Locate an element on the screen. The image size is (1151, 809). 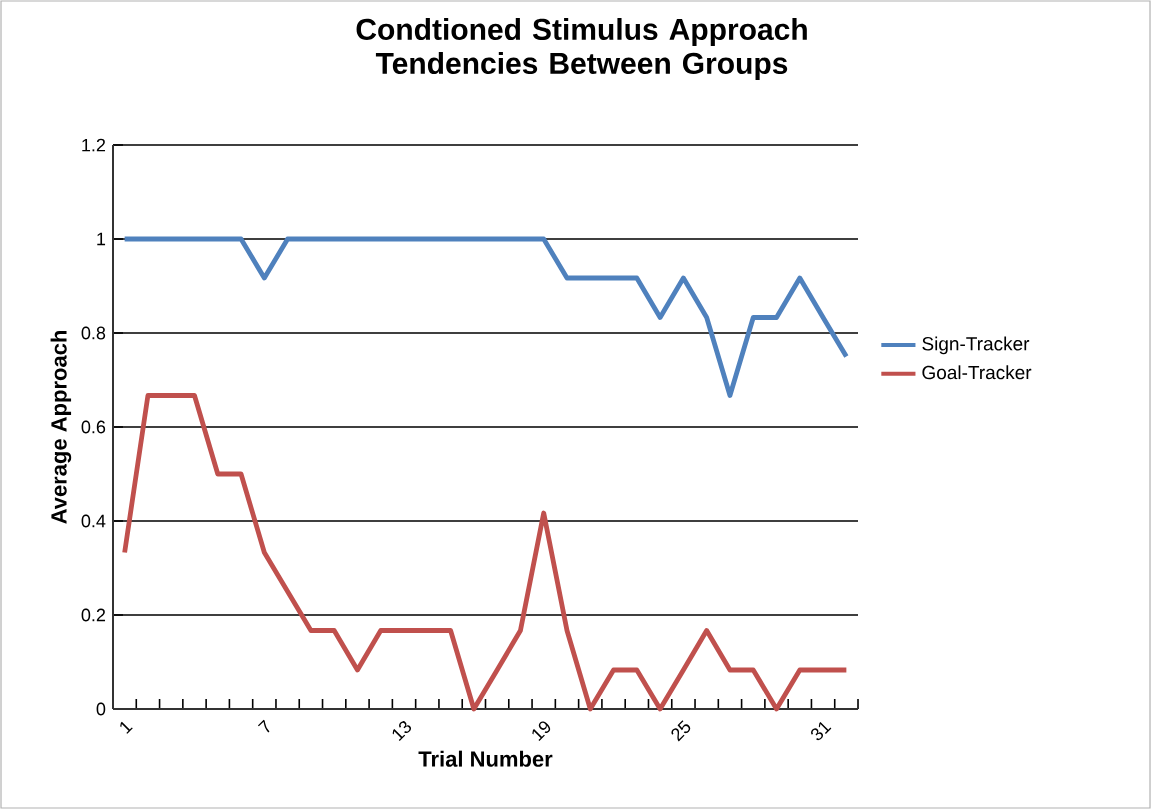
y-axis-title: Average Approach is located at coordinates (61, 427).